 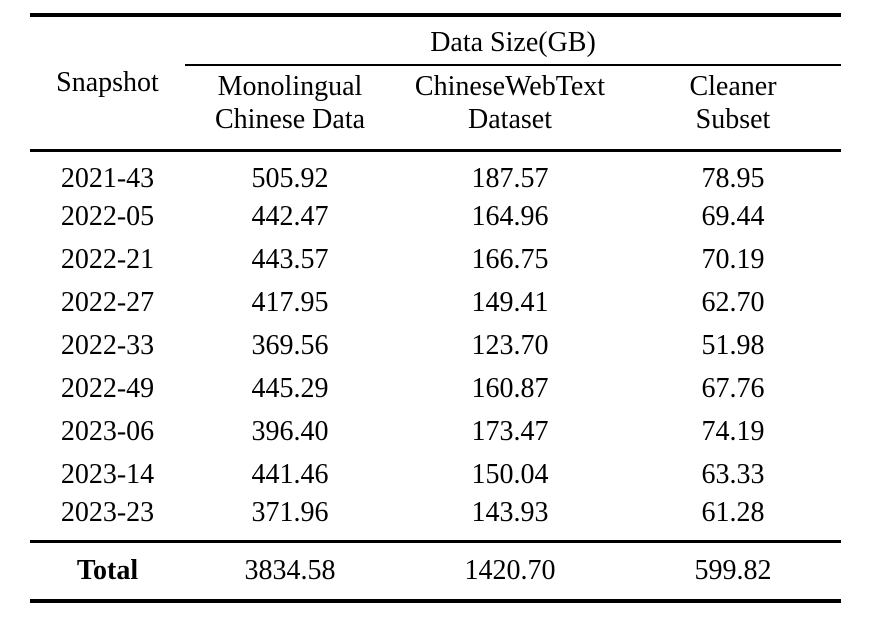 I want to click on value-cell: 123.70, so click(x=510, y=345).